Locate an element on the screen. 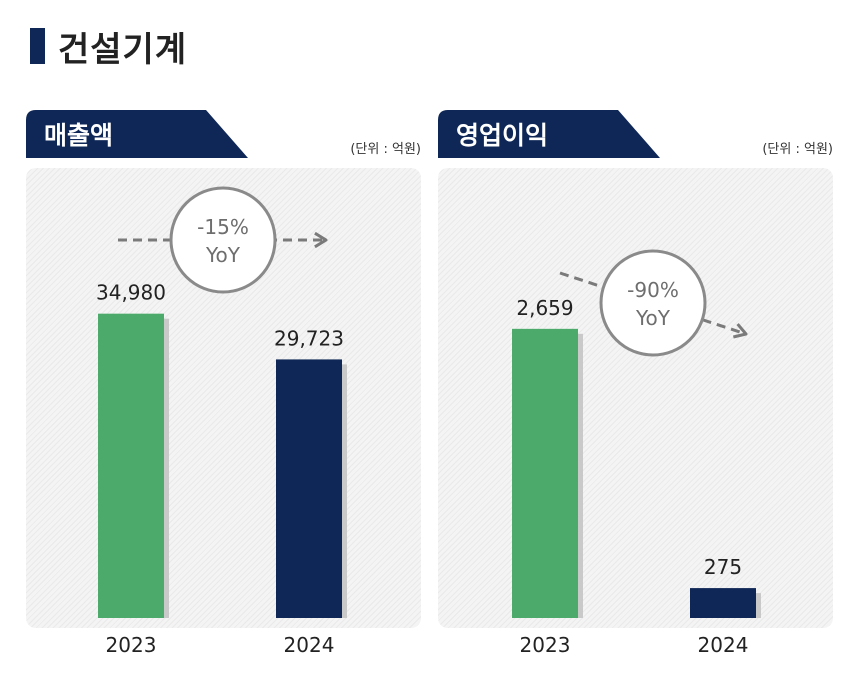 This screenshot has width=850, height=695. revenue-bar-2023 is located at coordinates (131, 465).